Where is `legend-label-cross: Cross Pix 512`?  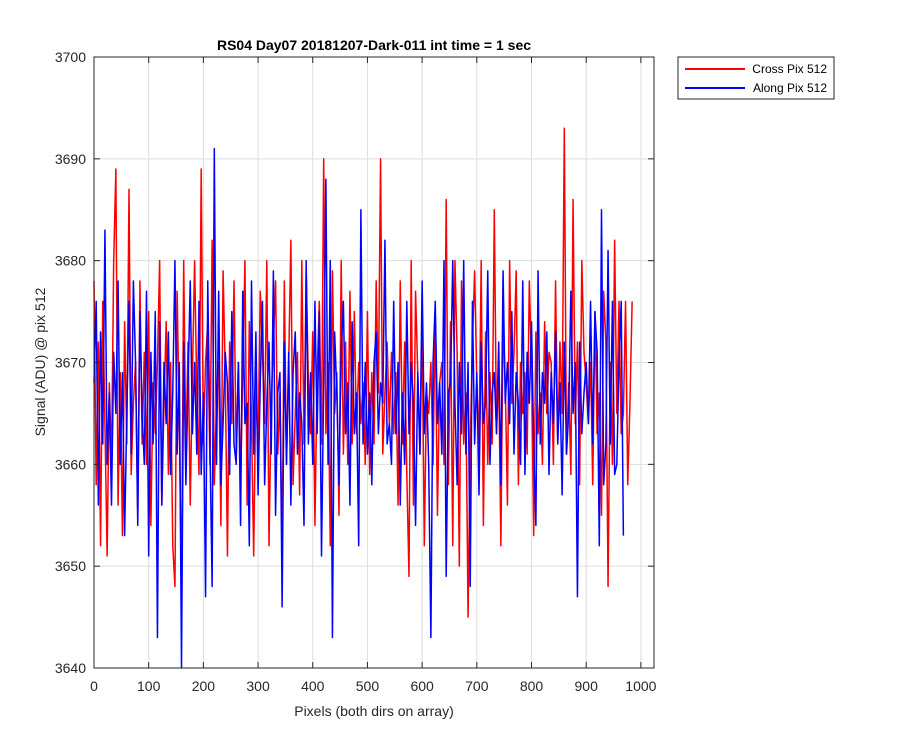 legend-label-cross: Cross Pix 512 is located at coordinates (789, 69).